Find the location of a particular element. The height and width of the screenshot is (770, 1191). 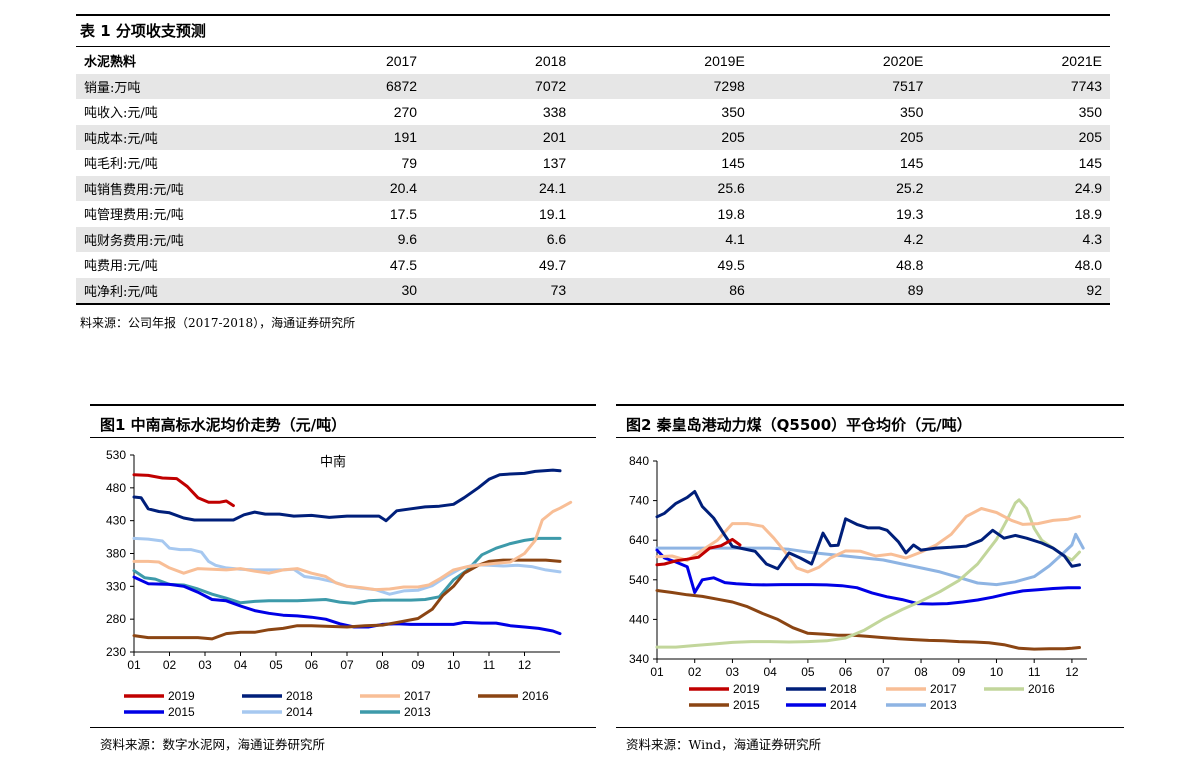

table-row: 吨收入:元/吨 270 338 350 350 350 is located at coordinates (593, 112).